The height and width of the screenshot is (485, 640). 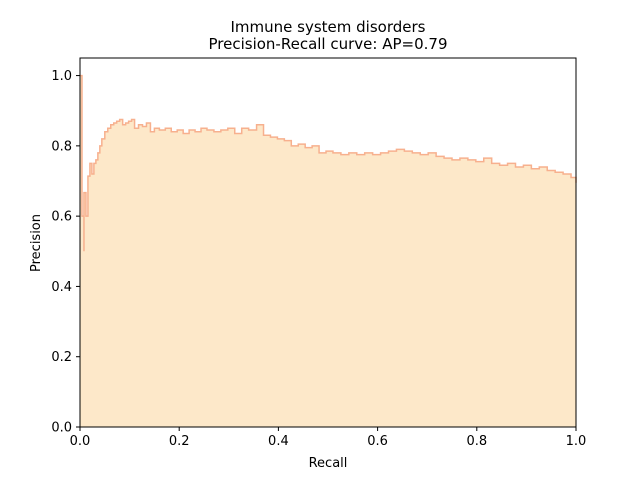 What do you see at coordinates (61, 217) in the screenshot?
I see `y-tick-label: 0.6` at bounding box center [61, 217].